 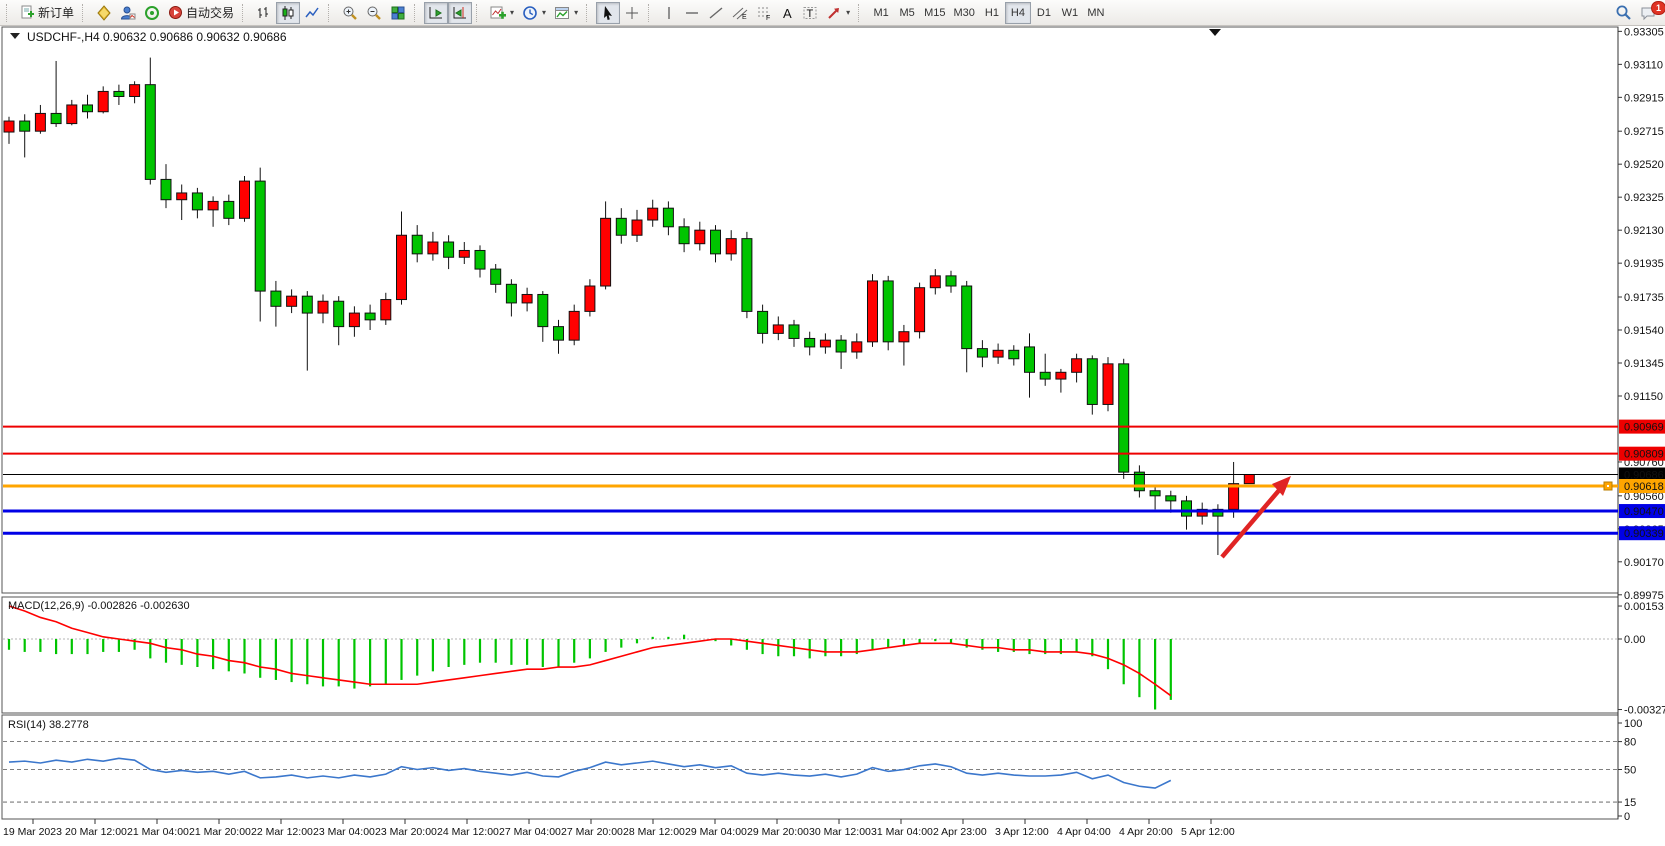 I want to click on timeframe-d1-button: D1, so click(x=1044, y=13).